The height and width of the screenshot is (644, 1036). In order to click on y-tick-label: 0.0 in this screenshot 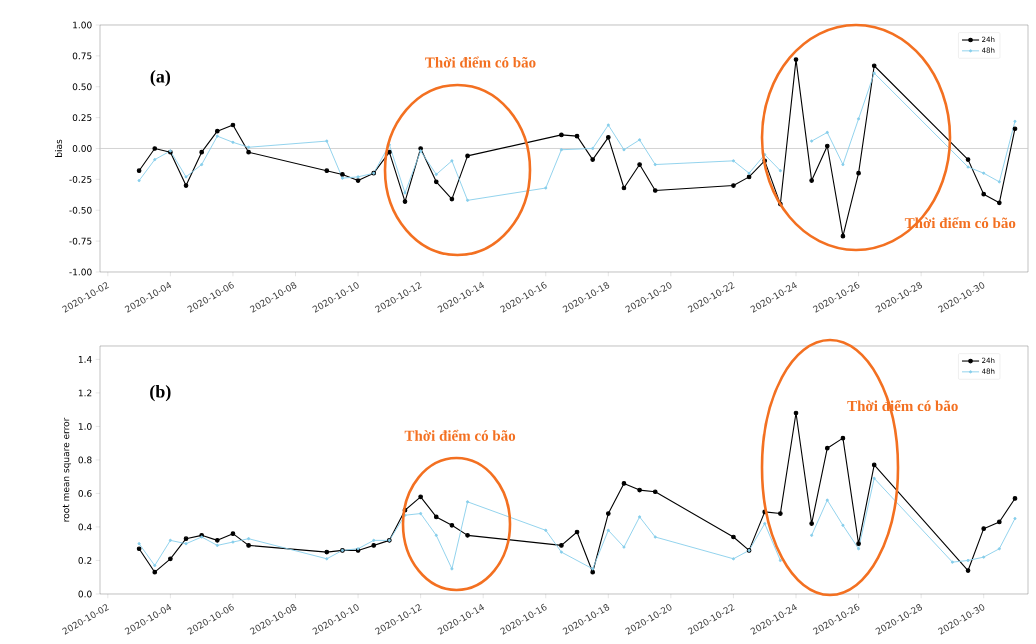, I will do `click(85, 594)`.